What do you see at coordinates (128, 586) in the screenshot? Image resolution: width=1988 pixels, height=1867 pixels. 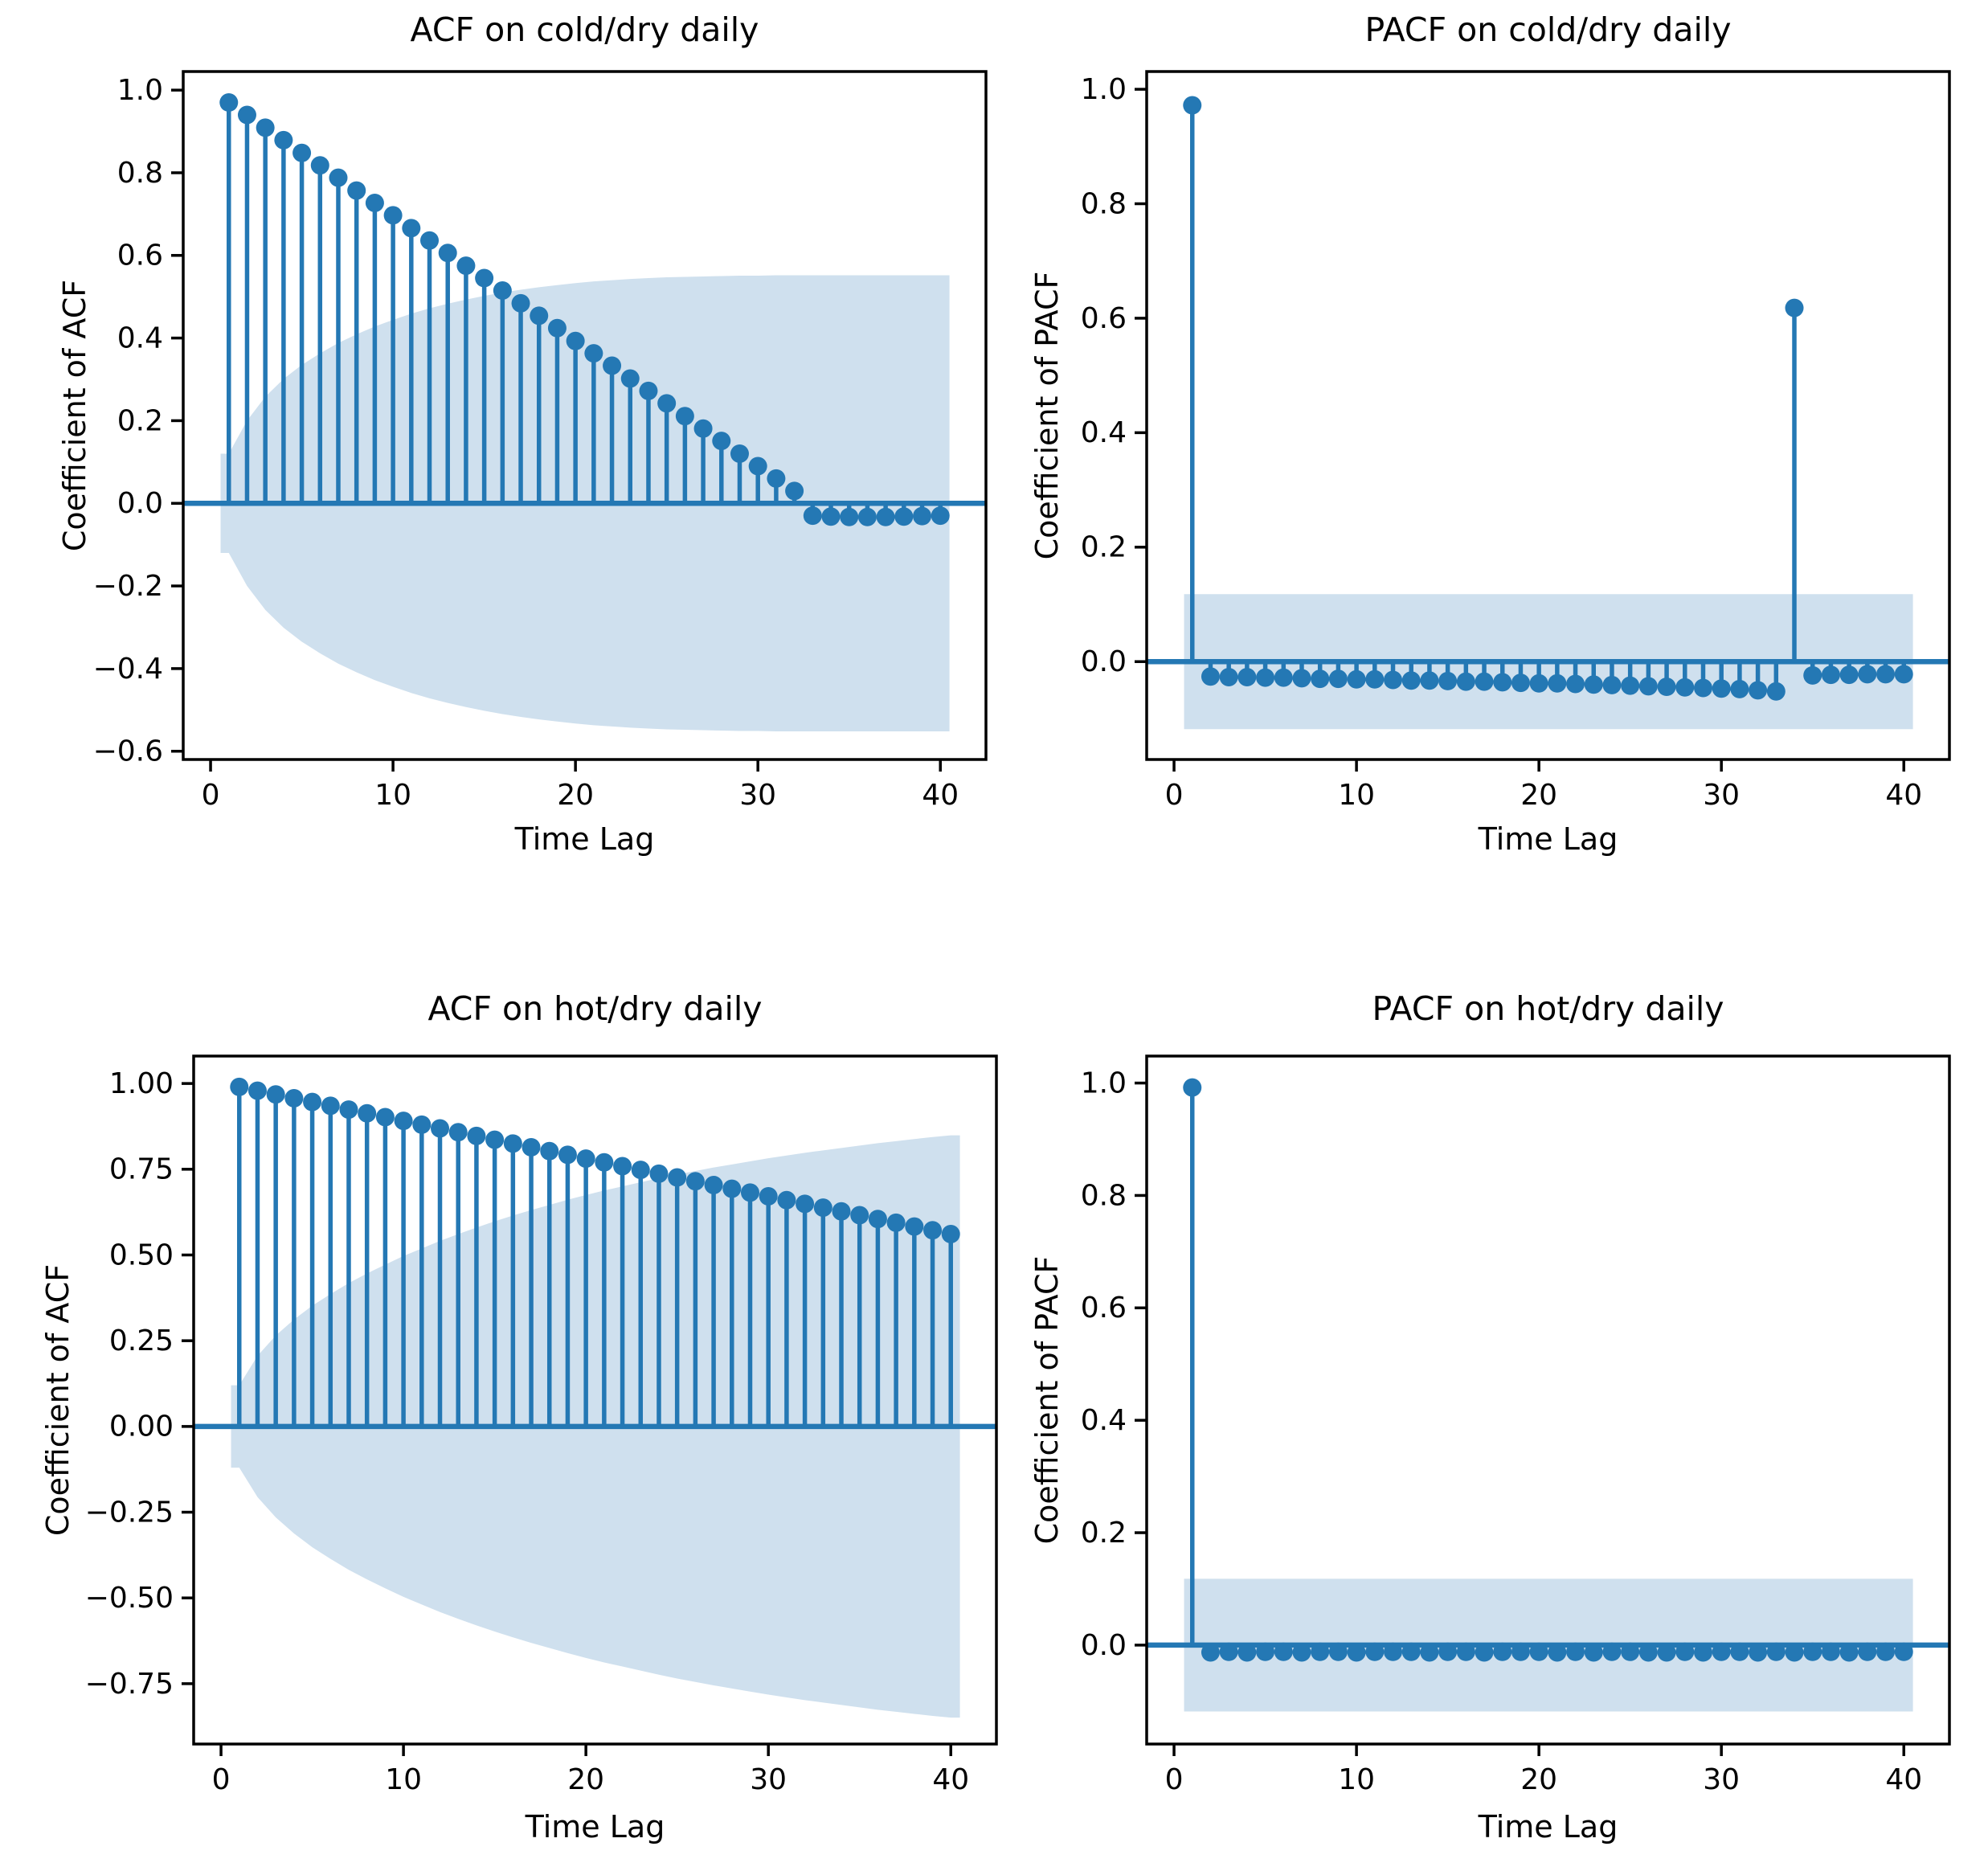 I see `y-tick-label: −0.2` at bounding box center [128, 586].